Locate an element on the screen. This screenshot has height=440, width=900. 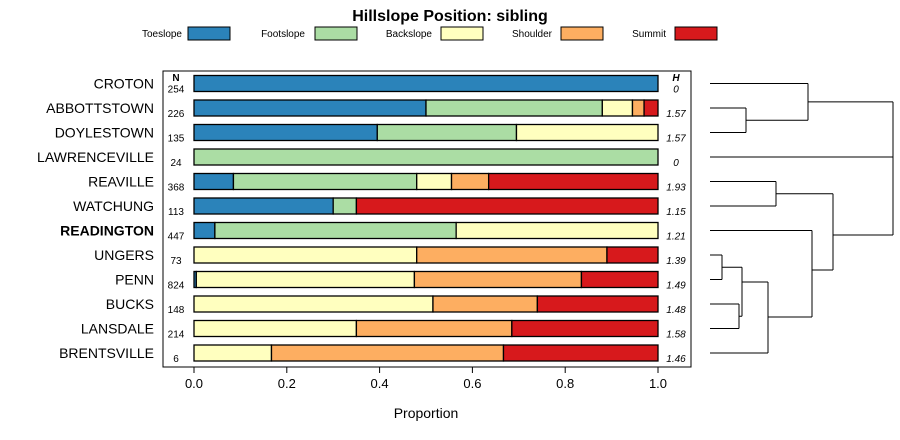
n-value: 214 is located at coordinates (176, 335).